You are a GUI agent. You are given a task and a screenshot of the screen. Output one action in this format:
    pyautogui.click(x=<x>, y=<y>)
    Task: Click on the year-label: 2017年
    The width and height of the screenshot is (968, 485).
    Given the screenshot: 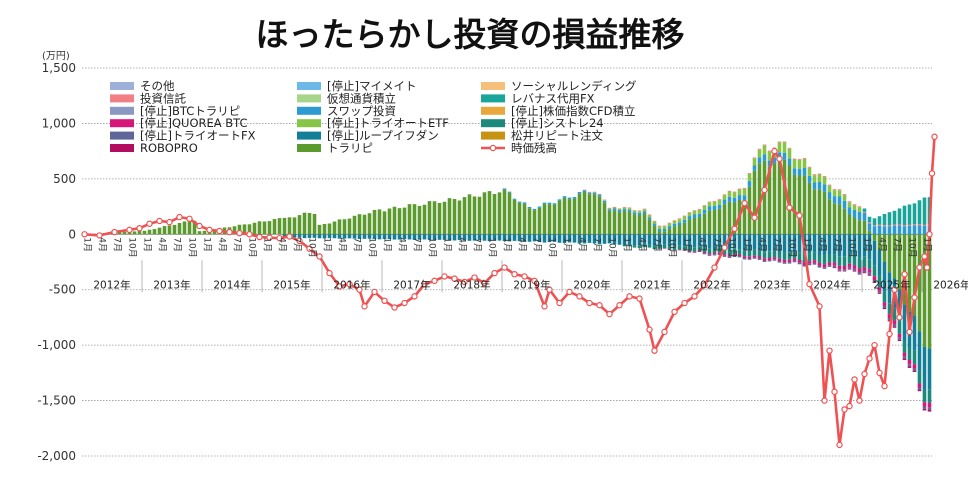 What is the action you would take?
    pyautogui.click(x=411, y=284)
    